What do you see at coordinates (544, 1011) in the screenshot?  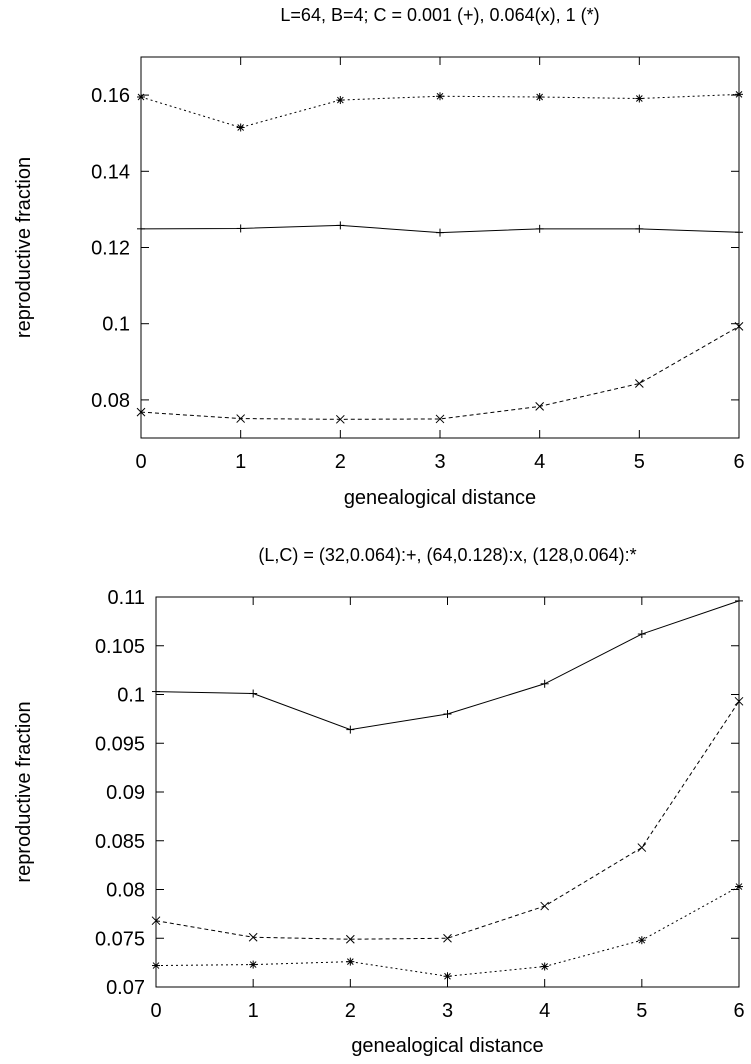 I see `bottom-x-tick-label: 4` at bounding box center [544, 1011].